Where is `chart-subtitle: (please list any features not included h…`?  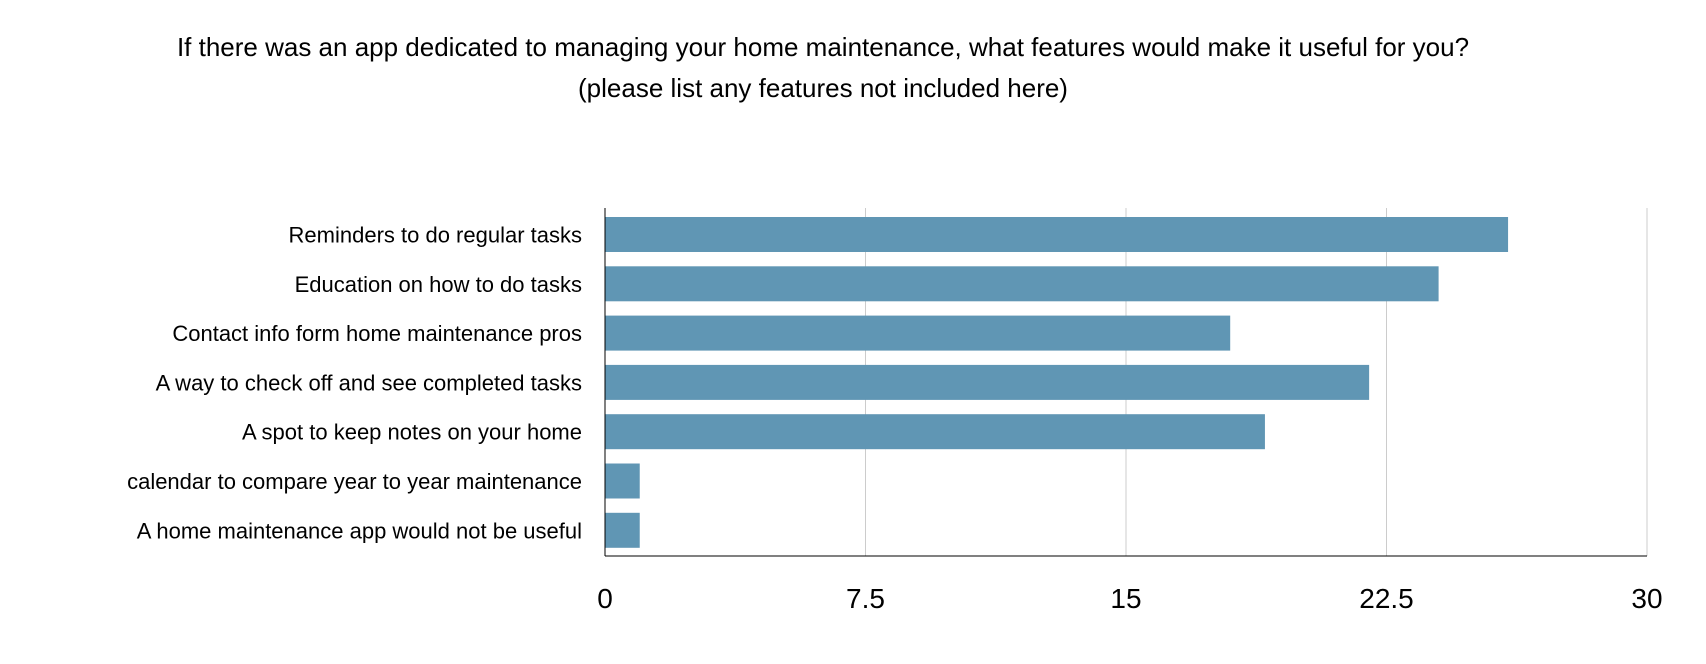
chart-subtitle: (please list any features not included h… is located at coordinates (823, 88).